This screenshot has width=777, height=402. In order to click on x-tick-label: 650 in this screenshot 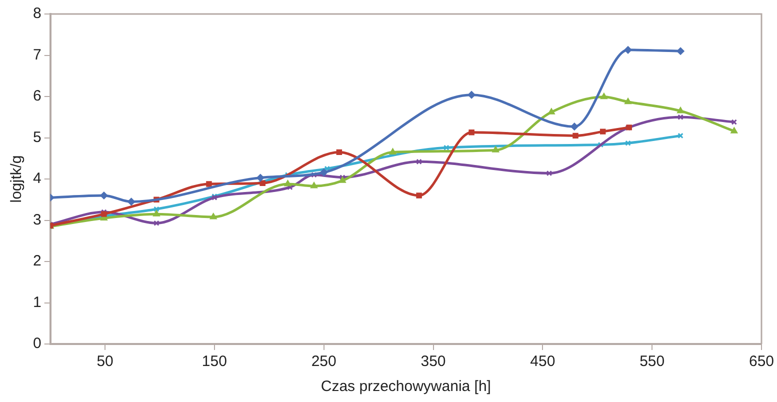, I will do `click(761, 361)`.